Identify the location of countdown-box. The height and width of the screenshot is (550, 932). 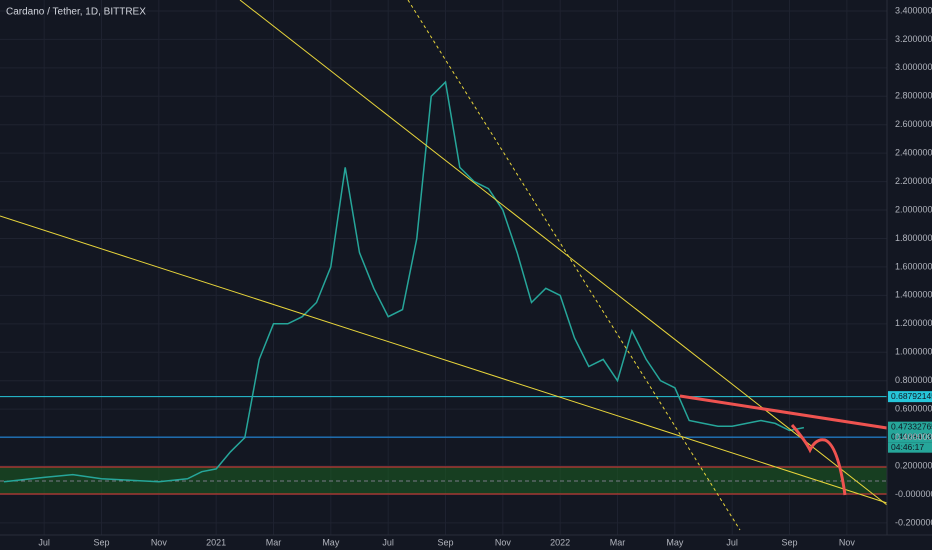
(910, 447).